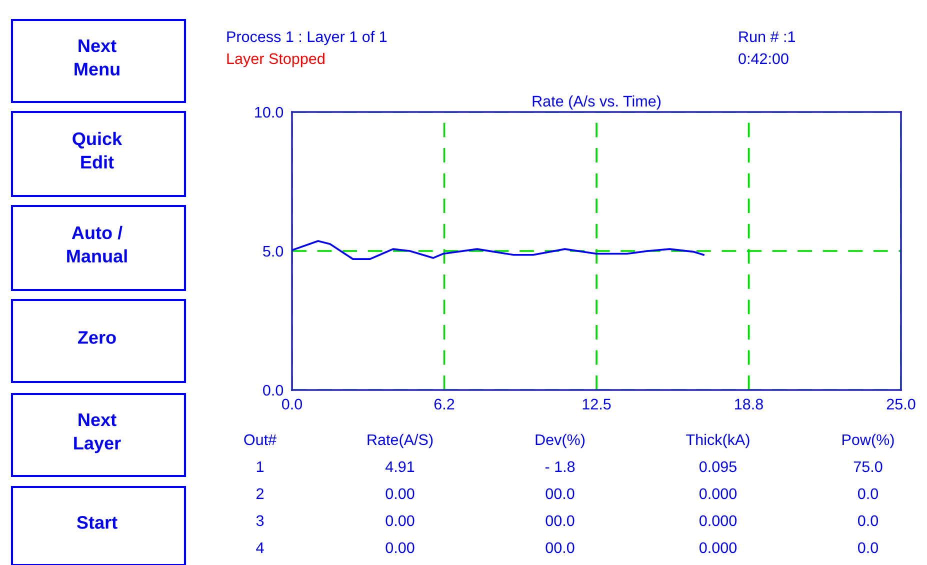 This screenshot has height=565, width=927. I want to click on y-tick-label: 0.0, so click(273, 390).